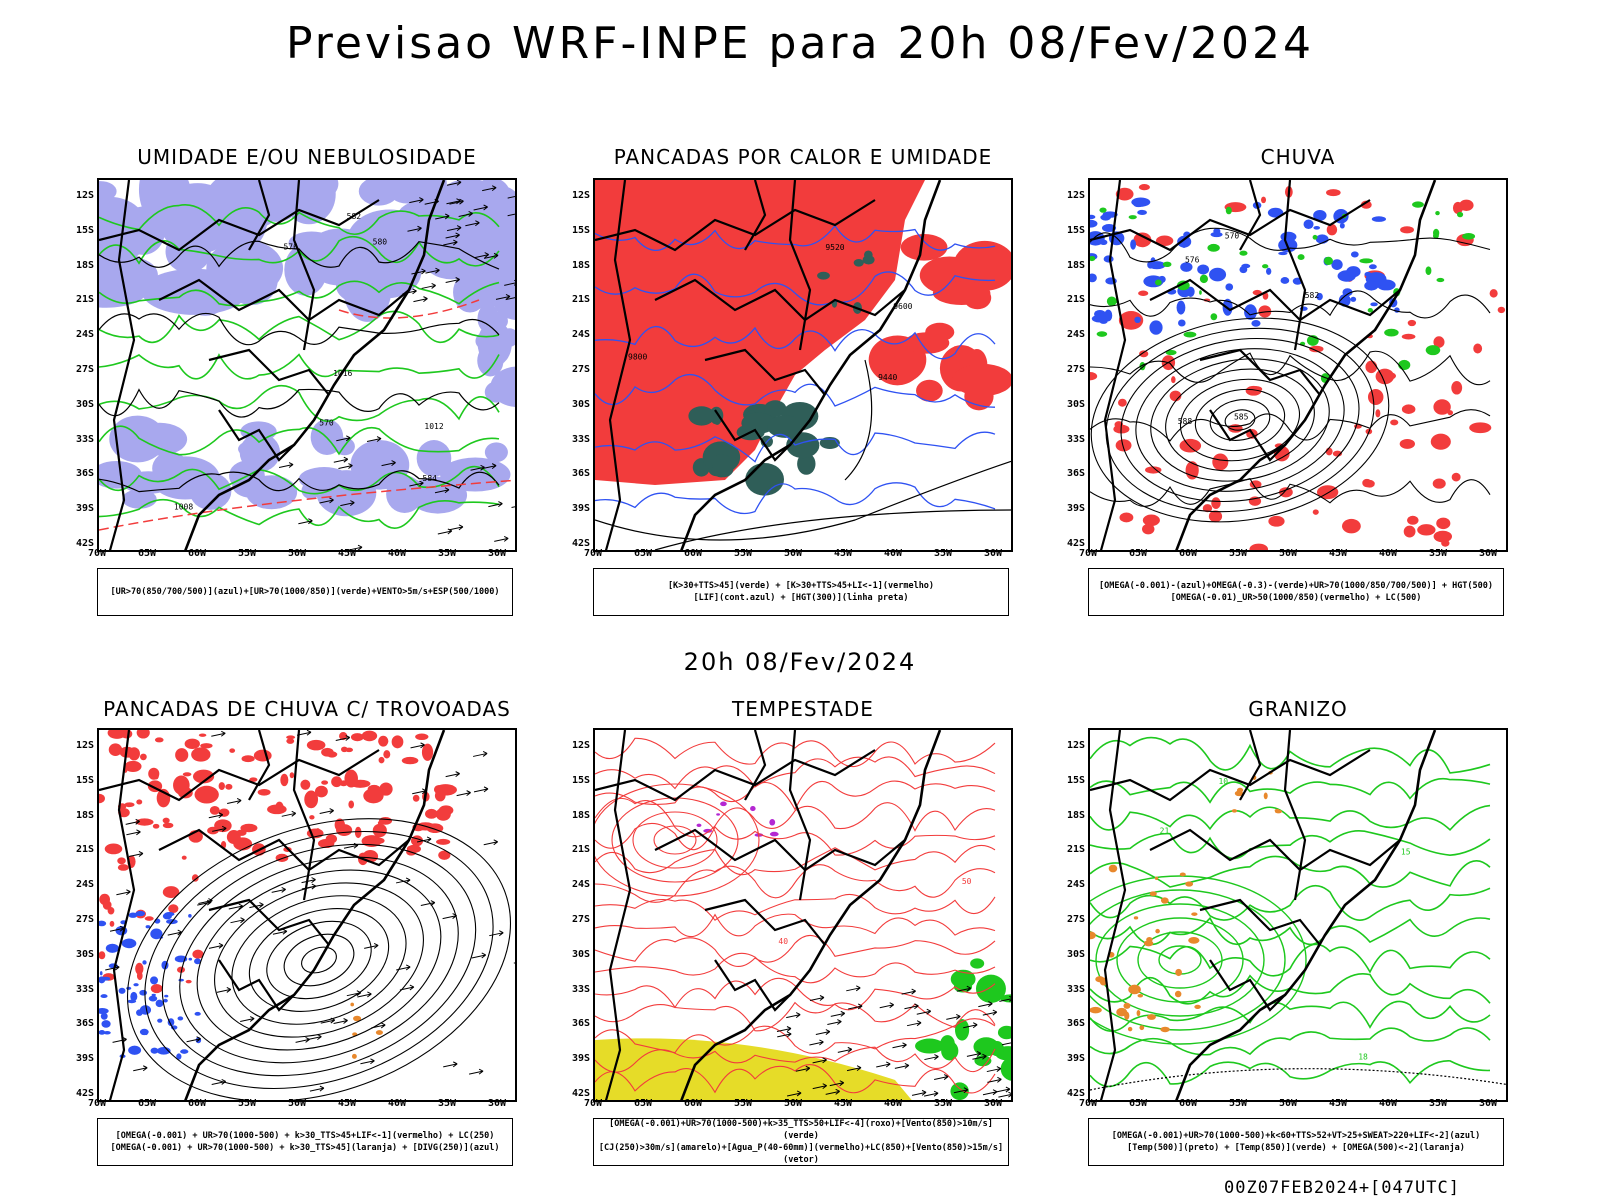 The width and height of the screenshot is (1600, 1200). I want to click on pressure-contour, so click(299, 329).